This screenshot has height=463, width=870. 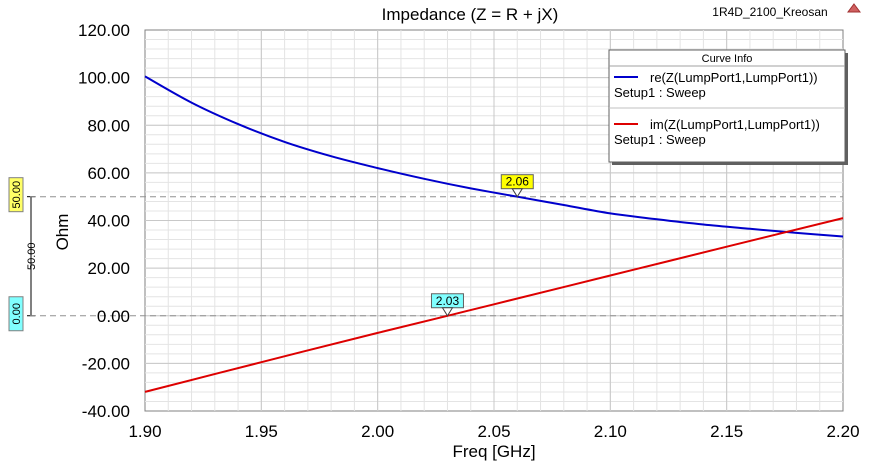 I want to click on side-reference-area: 50.00 0.00 50.00, so click(x=23, y=254).